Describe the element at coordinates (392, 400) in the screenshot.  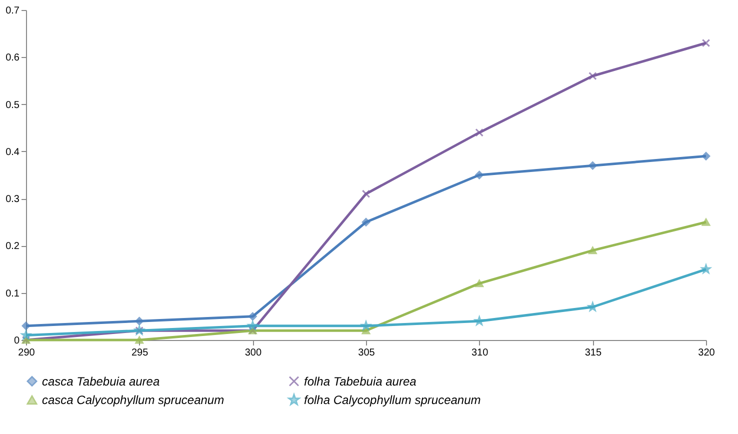
I see `legend-label: folha Calycophyllum spruceanum` at that location.